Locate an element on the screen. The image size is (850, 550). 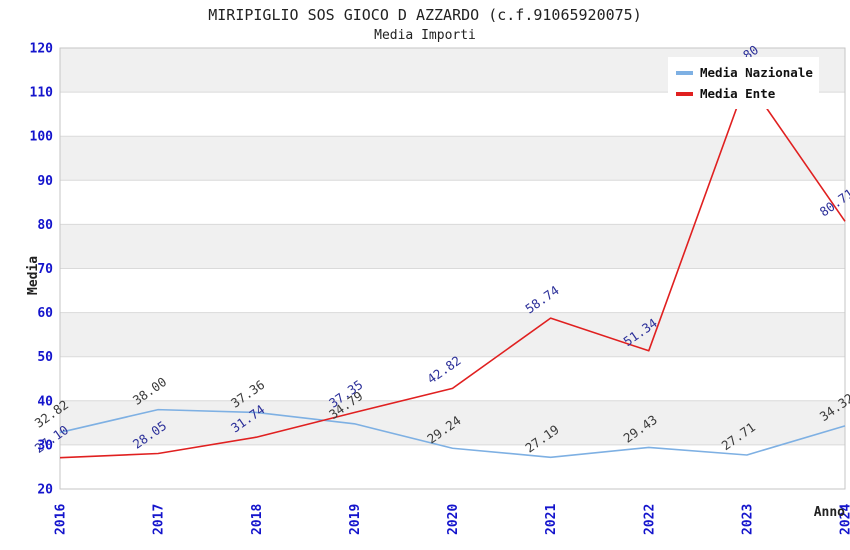
y-tick-label: 80 is located at coordinates (45, 225).